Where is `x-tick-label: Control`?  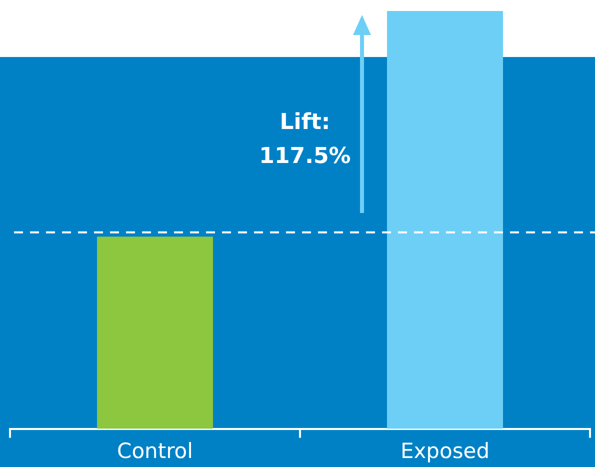 x-tick-label: Control is located at coordinates (155, 450).